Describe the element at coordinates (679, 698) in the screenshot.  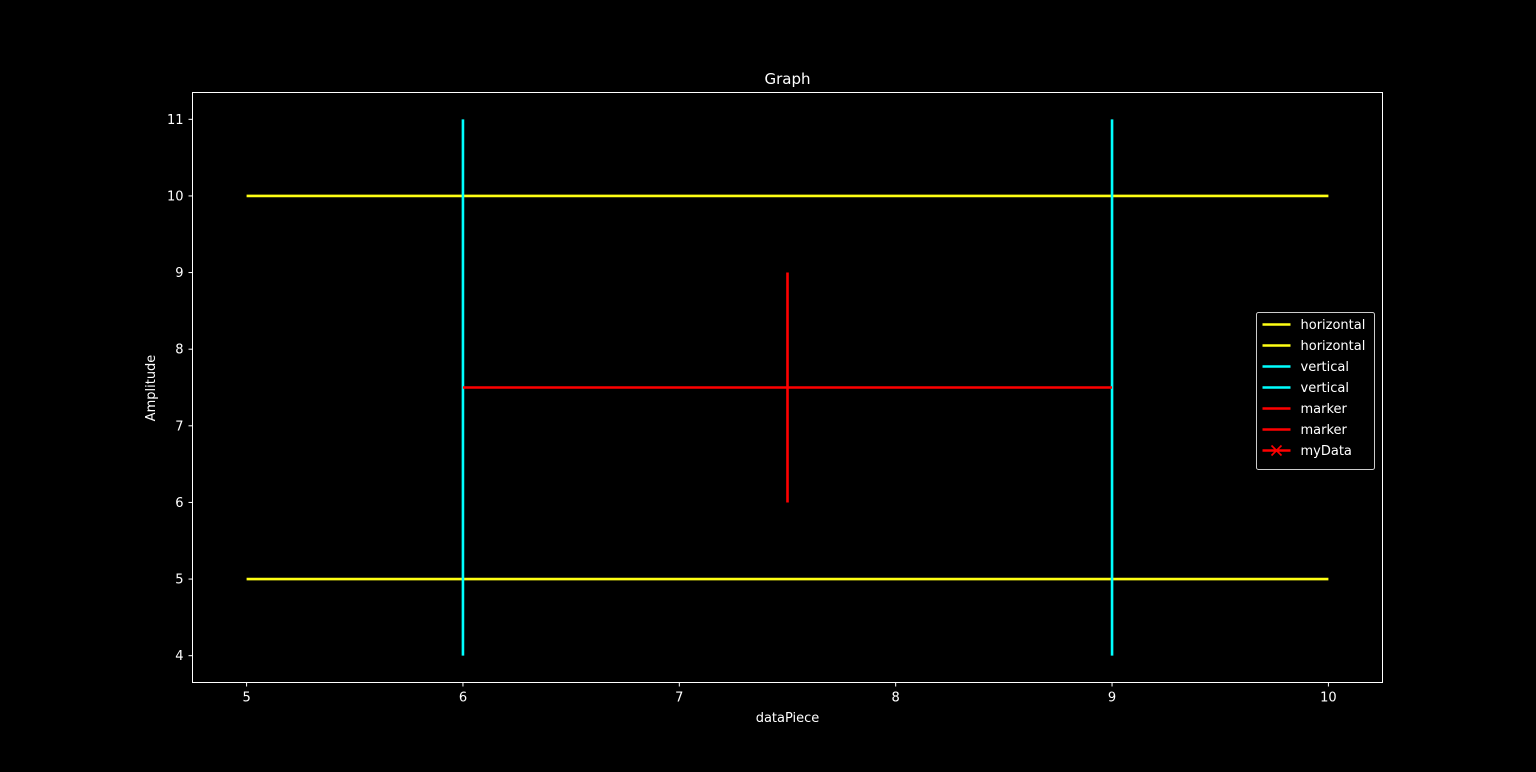
I see `x-tick-label: 7` at that location.